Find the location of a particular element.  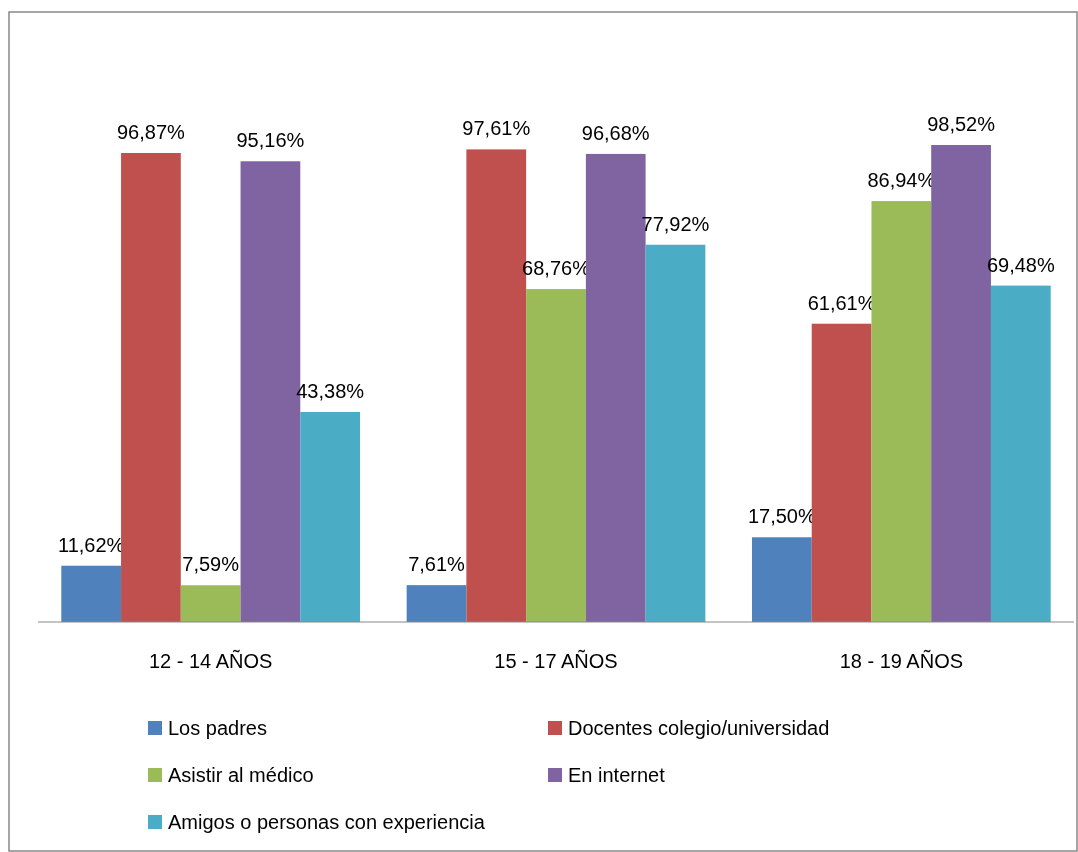

legend-label: Asistir al médico is located at coordinates (241, 775).